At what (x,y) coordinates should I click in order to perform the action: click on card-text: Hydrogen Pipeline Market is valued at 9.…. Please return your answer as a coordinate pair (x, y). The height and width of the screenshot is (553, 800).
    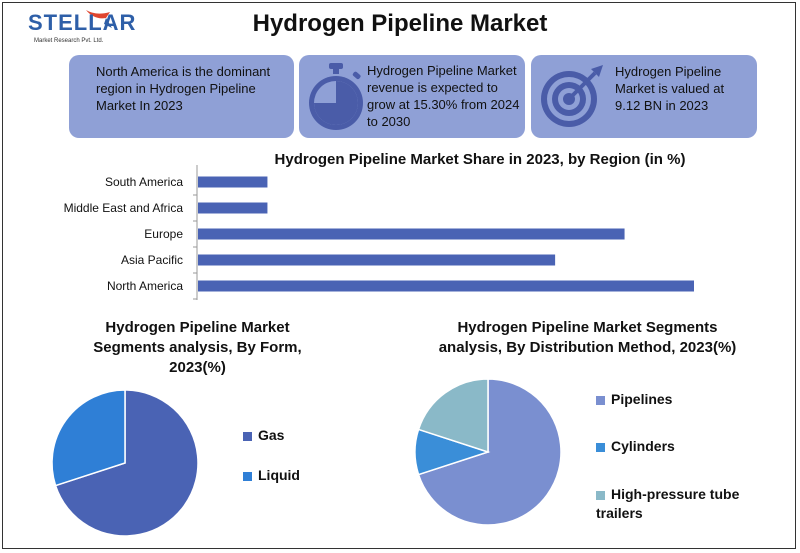
    Looking at the image, I should click on (670, 88).